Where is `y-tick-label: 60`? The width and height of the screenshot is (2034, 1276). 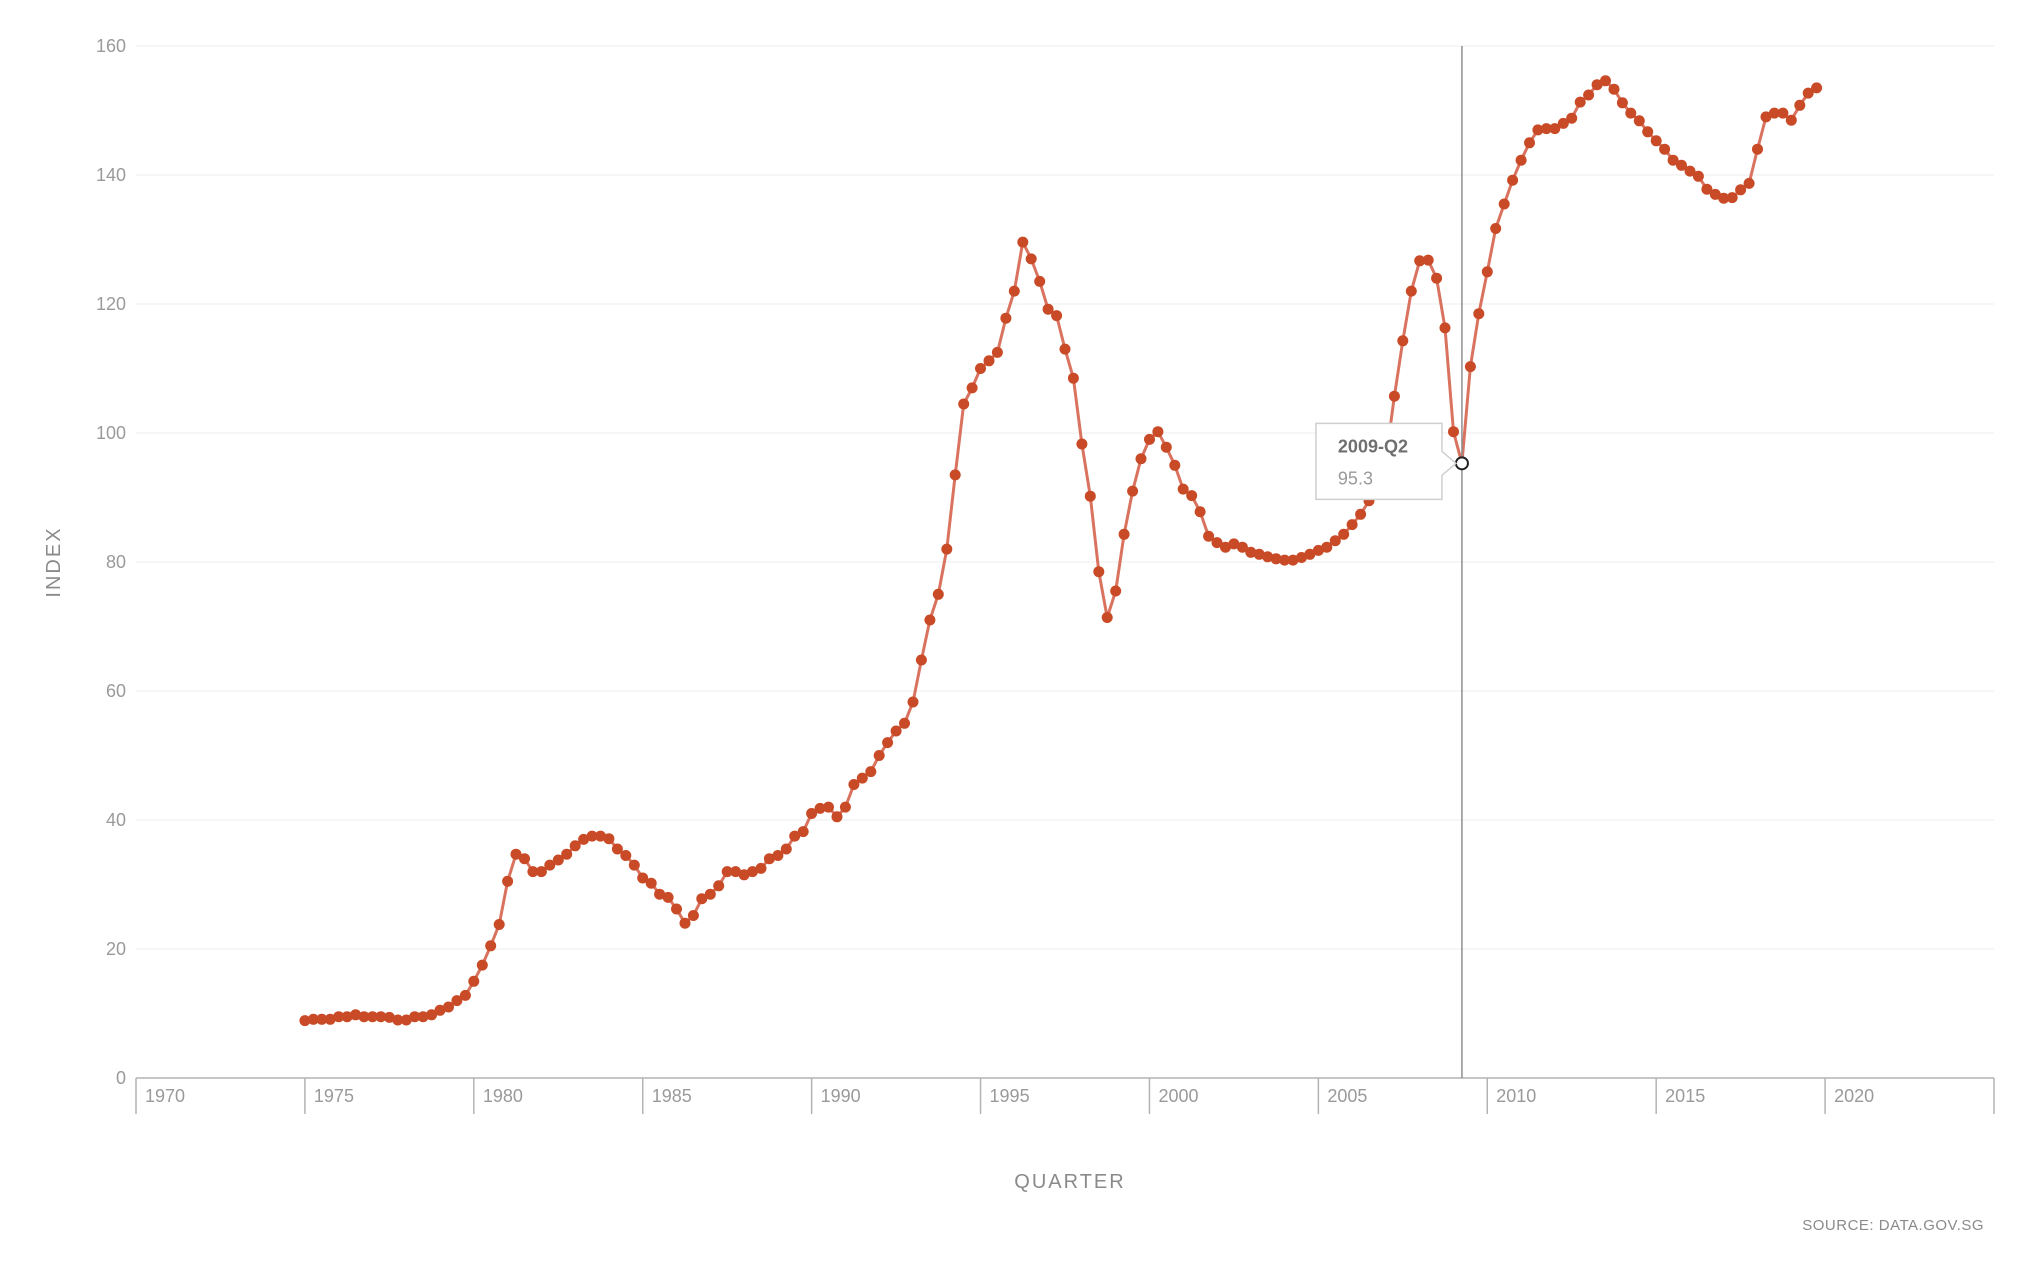 y-tick-label: 60 is located at coordinates (116, 691).